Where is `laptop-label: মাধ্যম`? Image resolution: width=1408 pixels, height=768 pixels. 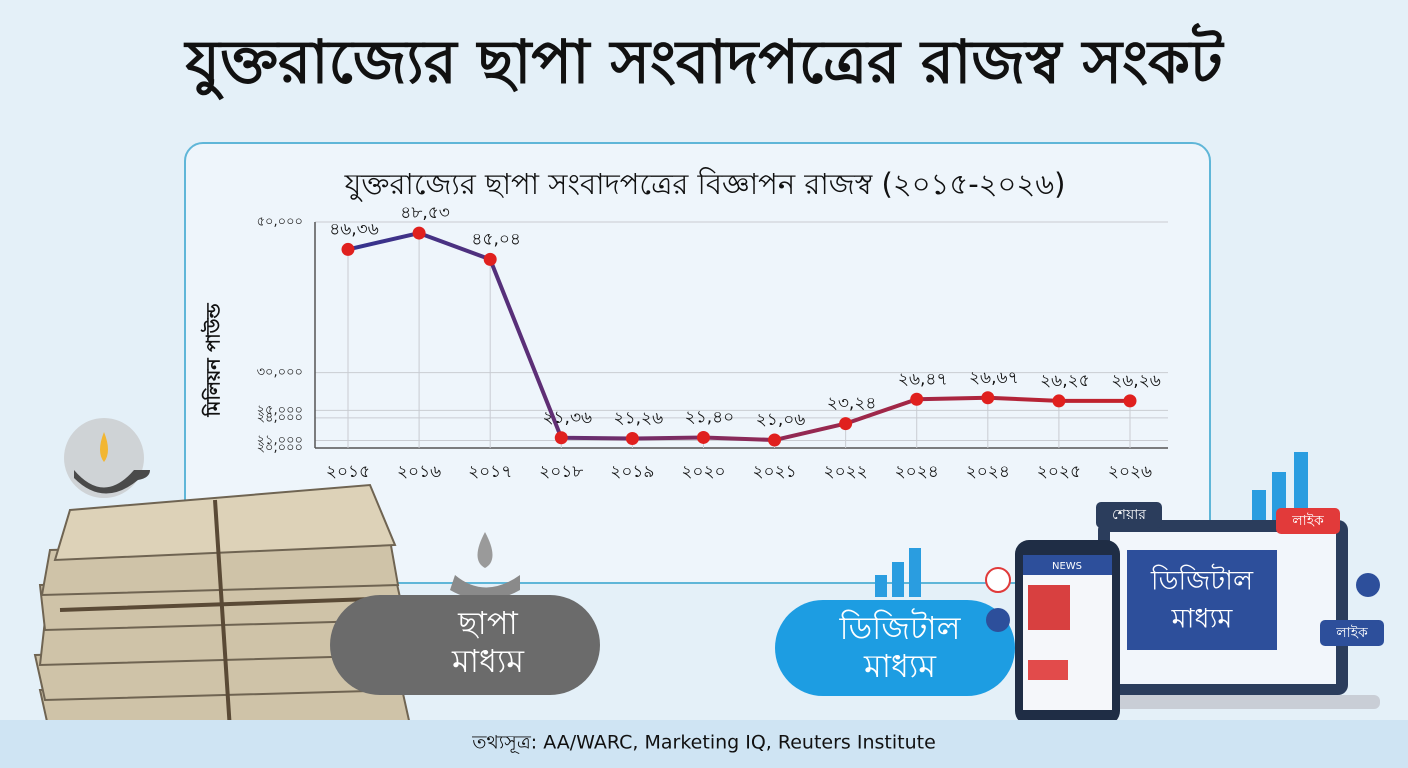
laptop-label: মাধ্যম is located at coordinates (1202, 619).